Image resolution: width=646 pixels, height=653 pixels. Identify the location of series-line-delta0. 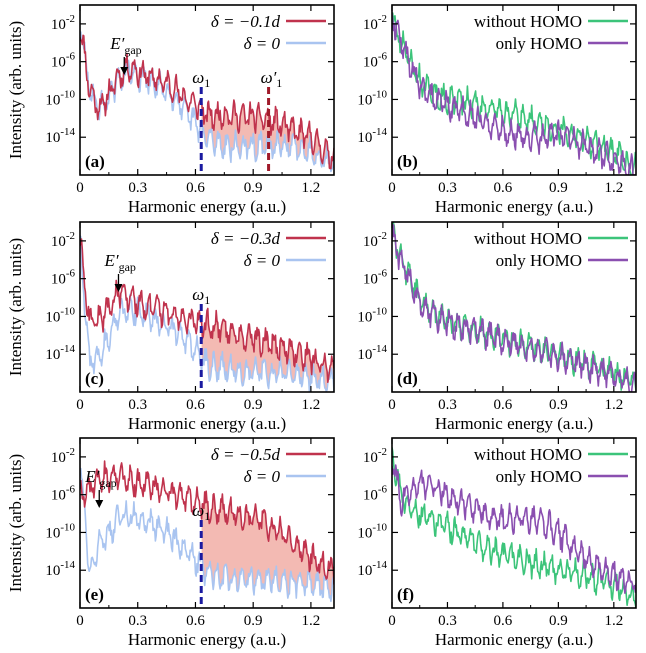
(207, 313).